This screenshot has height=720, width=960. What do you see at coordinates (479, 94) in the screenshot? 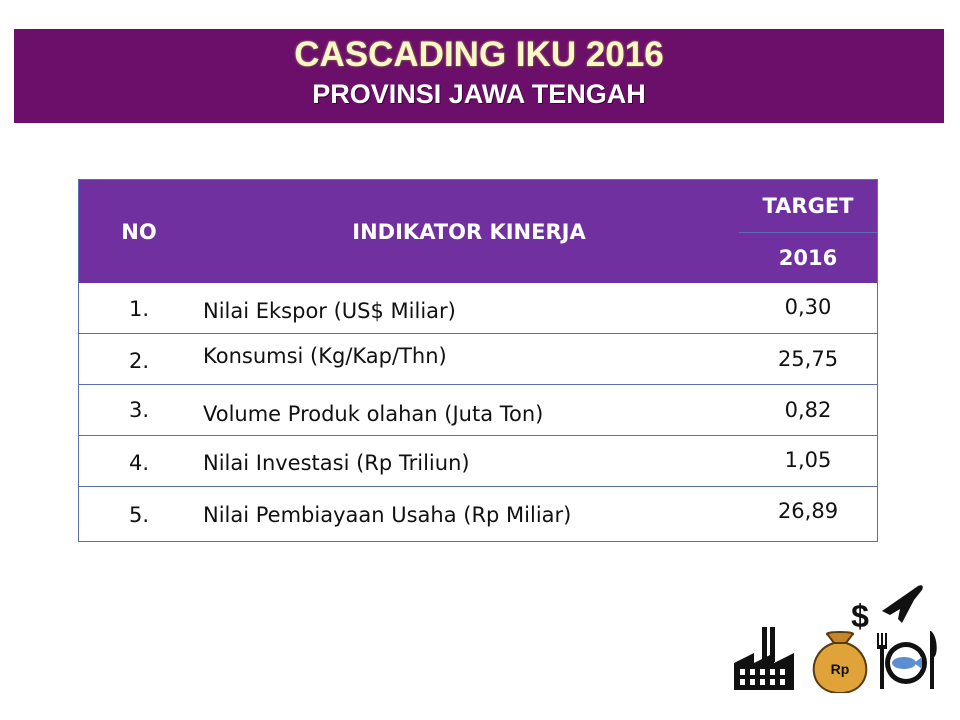
I see `page-subtitle: PROVINSI JAWA TENGAH` at bounding box center [479, 94].